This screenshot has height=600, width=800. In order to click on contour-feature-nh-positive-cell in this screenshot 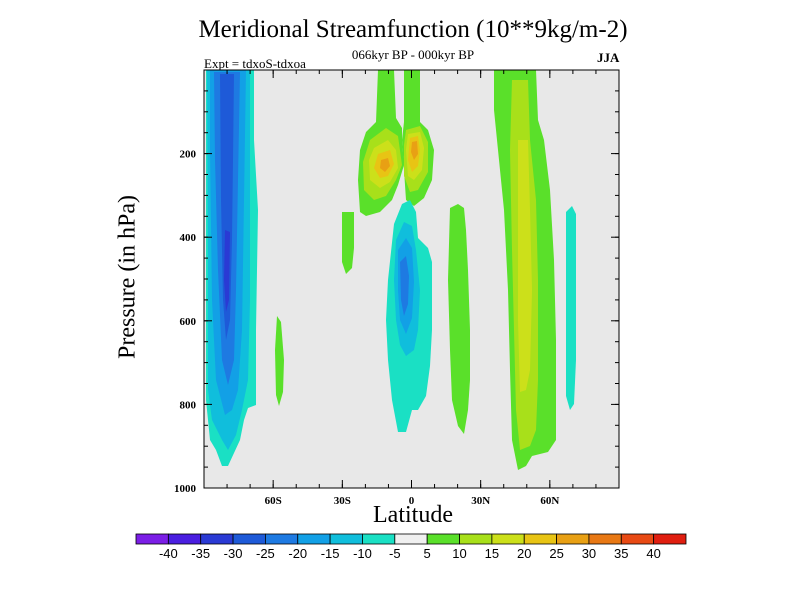, I will do `click(525, 270)`.